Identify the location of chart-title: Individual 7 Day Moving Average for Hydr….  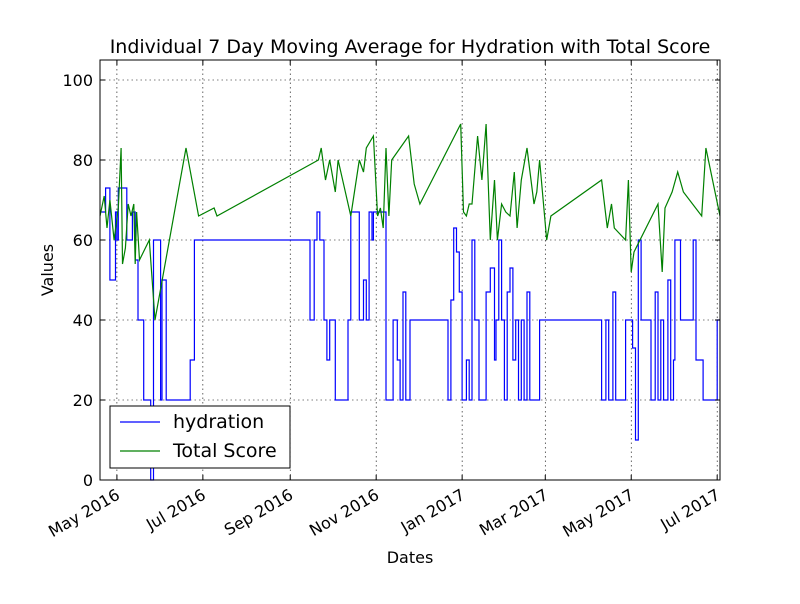
(410, 47).